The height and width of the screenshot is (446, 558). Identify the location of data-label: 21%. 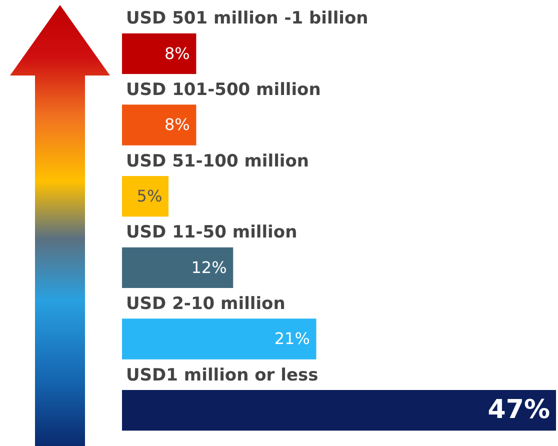
(292, 338).